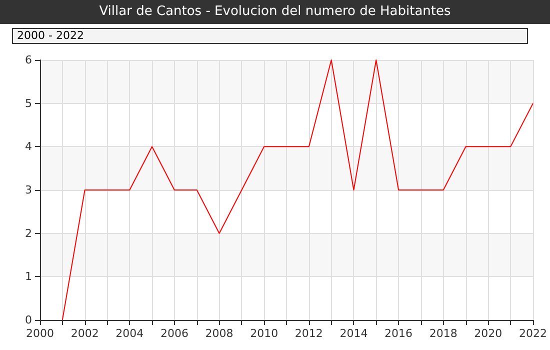 This screenshot has height=350, width=550. Describe the element at coordinates (443, 333) in the screenshot. I see `x-tick-label: 2018` at that location.